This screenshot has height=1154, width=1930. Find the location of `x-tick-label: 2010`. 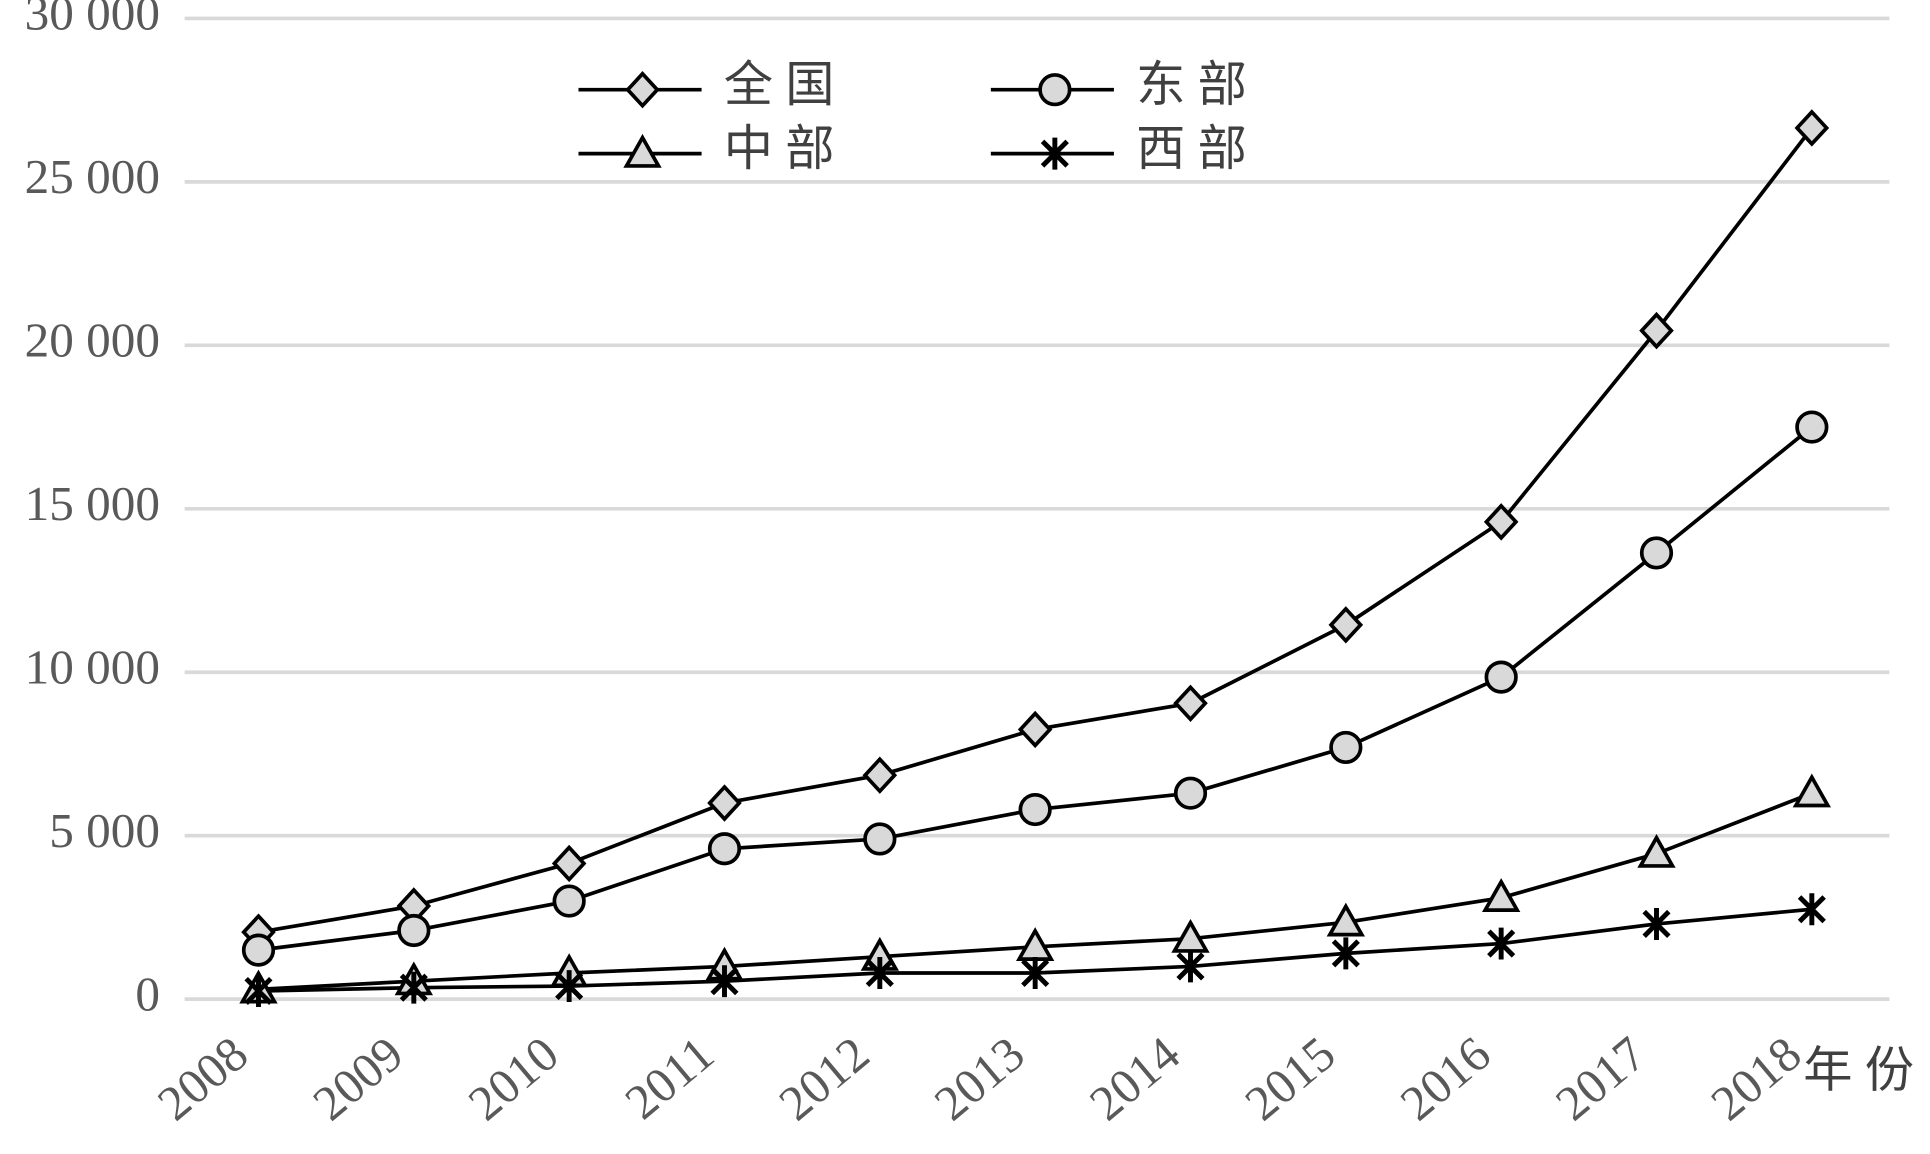

x-tick-label: 2010 is located at coordinates (513, 1078).